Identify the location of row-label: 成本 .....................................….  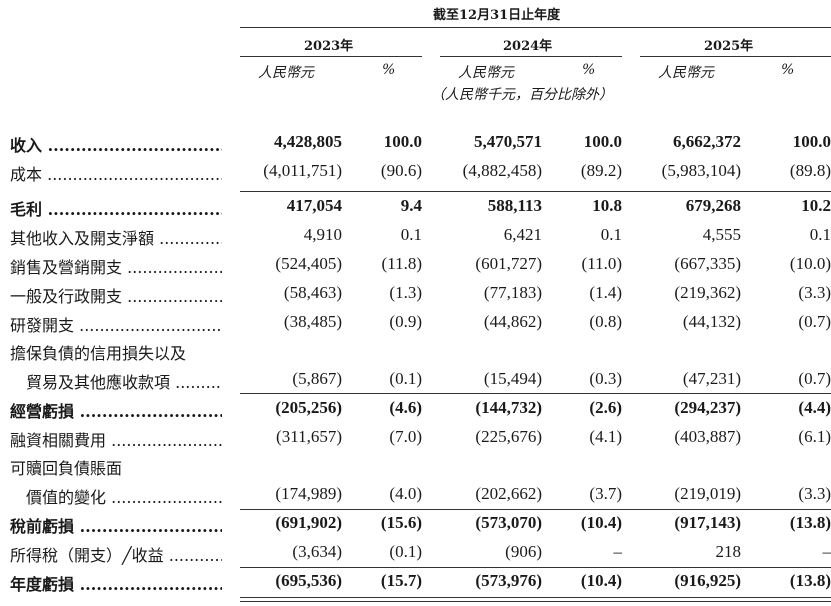
(116, 173).